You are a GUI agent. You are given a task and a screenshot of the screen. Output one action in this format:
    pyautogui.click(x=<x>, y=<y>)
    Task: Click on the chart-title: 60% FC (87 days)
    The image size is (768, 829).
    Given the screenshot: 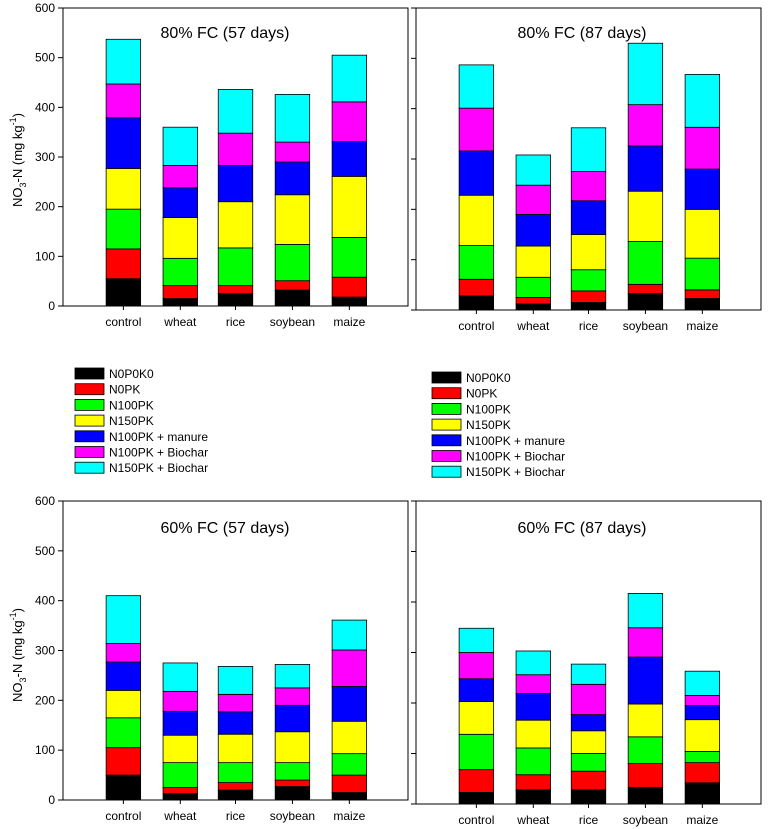 What is the action you would take?
    pyautogui.click(x=582, y=528)
    